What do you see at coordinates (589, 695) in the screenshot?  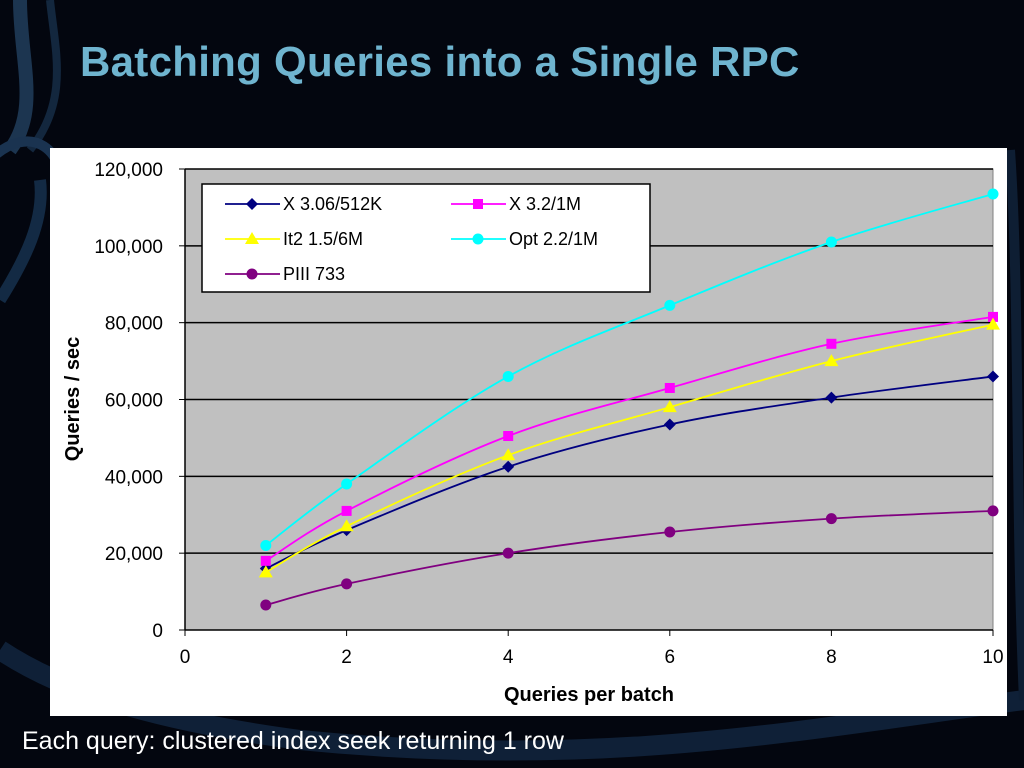 I see `x-axis-title: Queries per batch` at bounding box center [589, 695].